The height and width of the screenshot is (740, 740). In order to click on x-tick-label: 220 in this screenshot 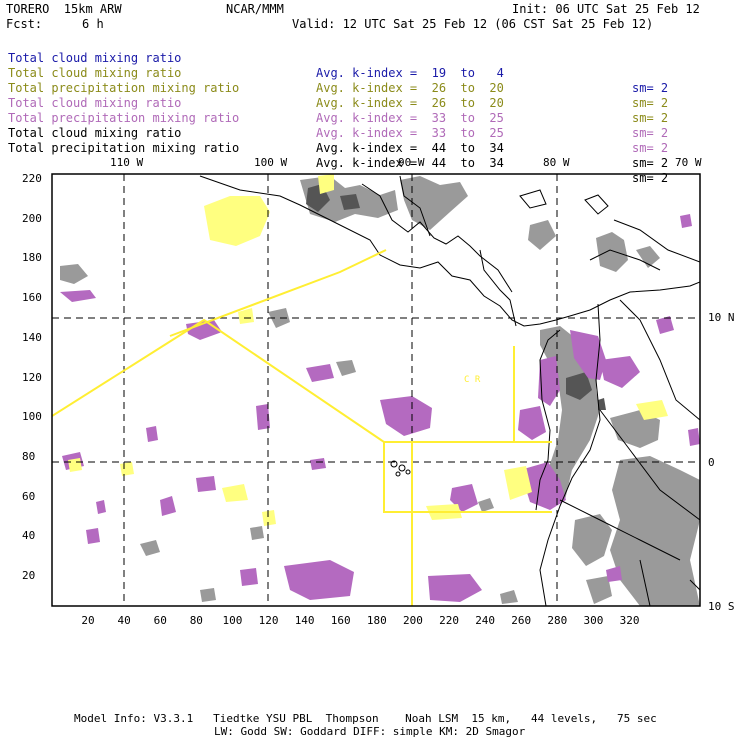, I will do `click(449, 620)`.